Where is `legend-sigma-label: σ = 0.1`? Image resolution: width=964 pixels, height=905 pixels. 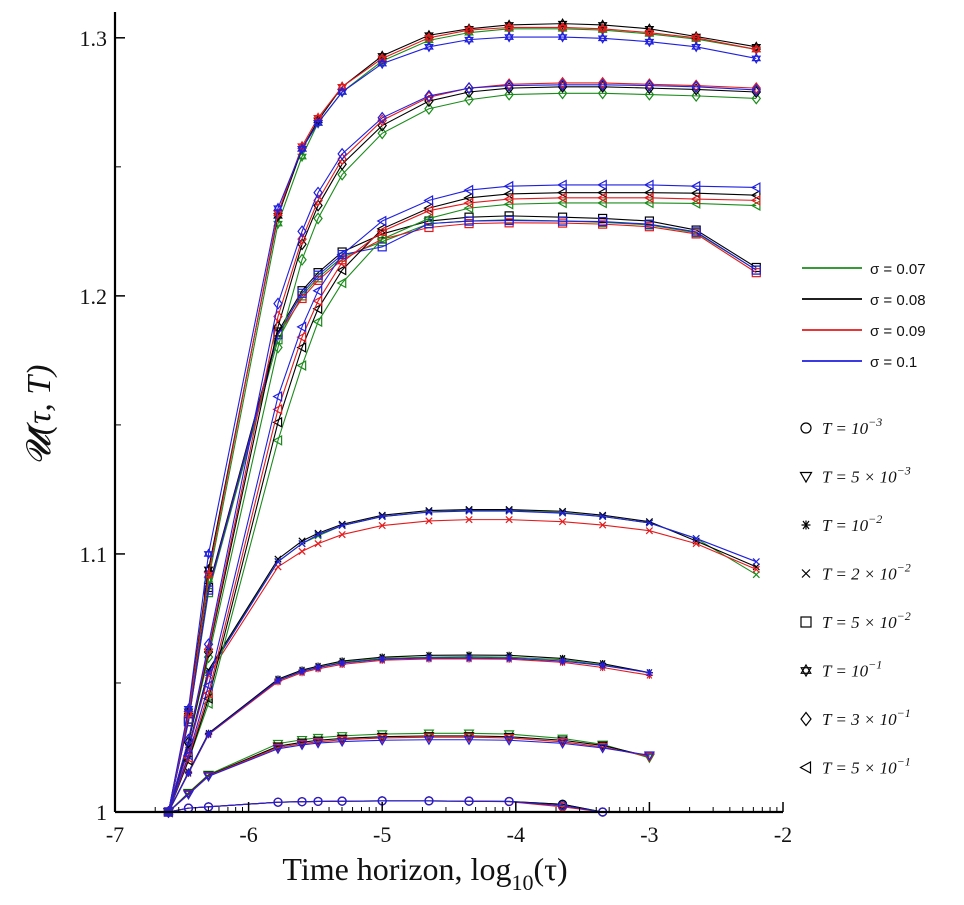 legend-sigma-label: σ = 0.1 is located at coordinates (893, 362).